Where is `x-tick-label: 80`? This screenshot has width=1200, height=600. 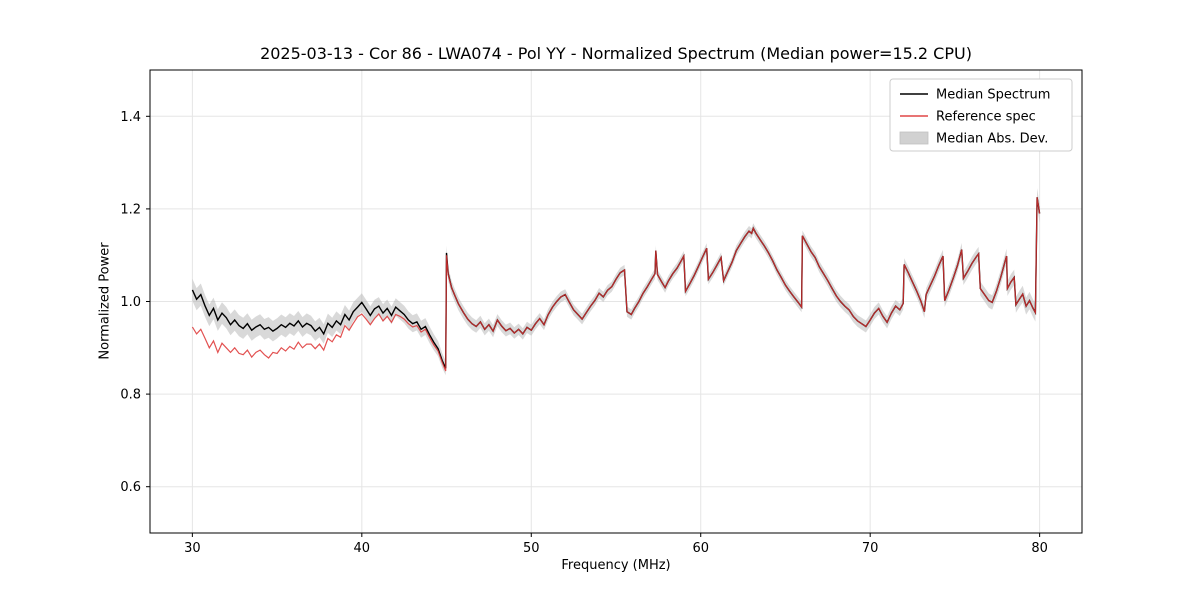
x-tick-label: 80 is located at coordinates (1039, 548).